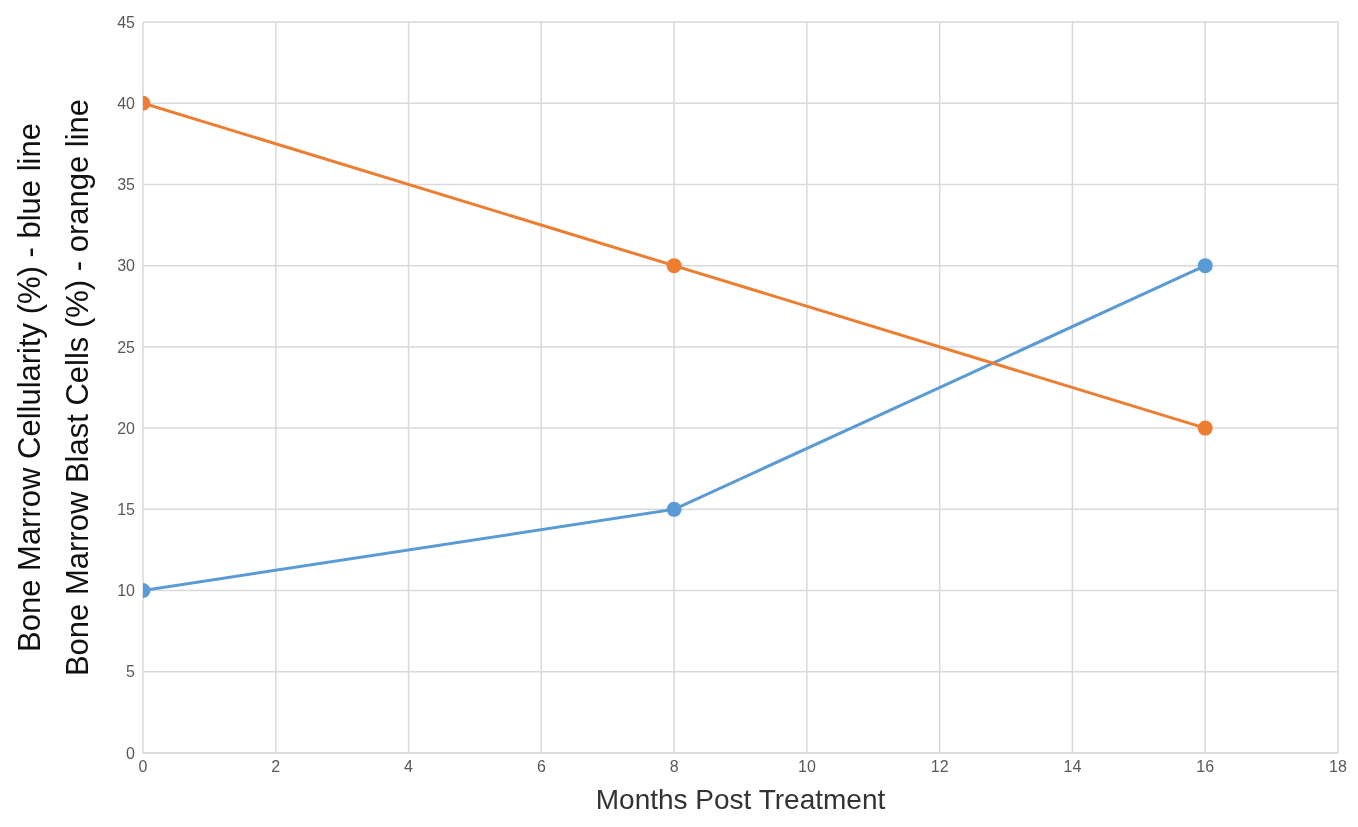  Describe the element at coordinates (126, 428) in the screenshot. I see `y-tick-label: 20` at that location.